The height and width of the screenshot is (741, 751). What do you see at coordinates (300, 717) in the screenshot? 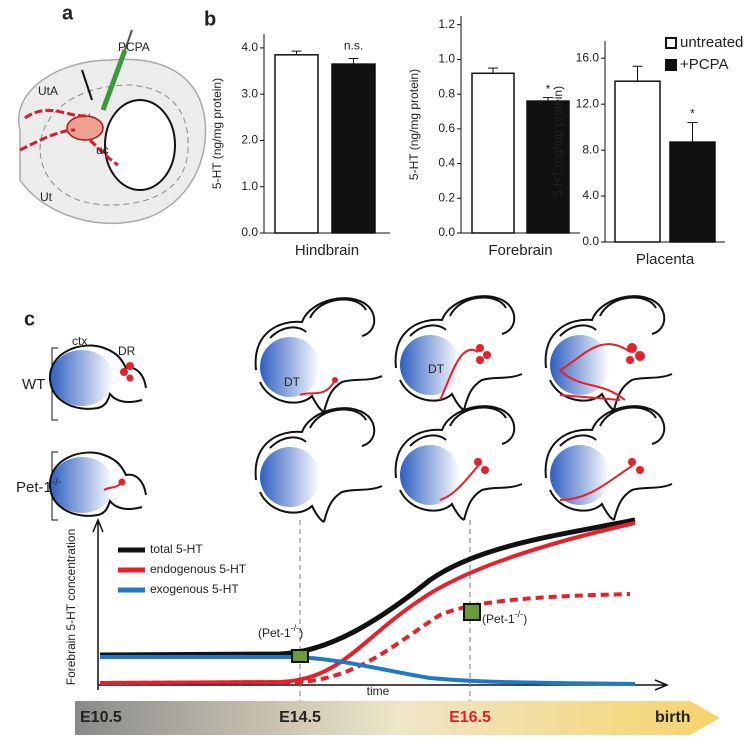
I see `timeline-label: E14.5` at bounding box center [300, 717].